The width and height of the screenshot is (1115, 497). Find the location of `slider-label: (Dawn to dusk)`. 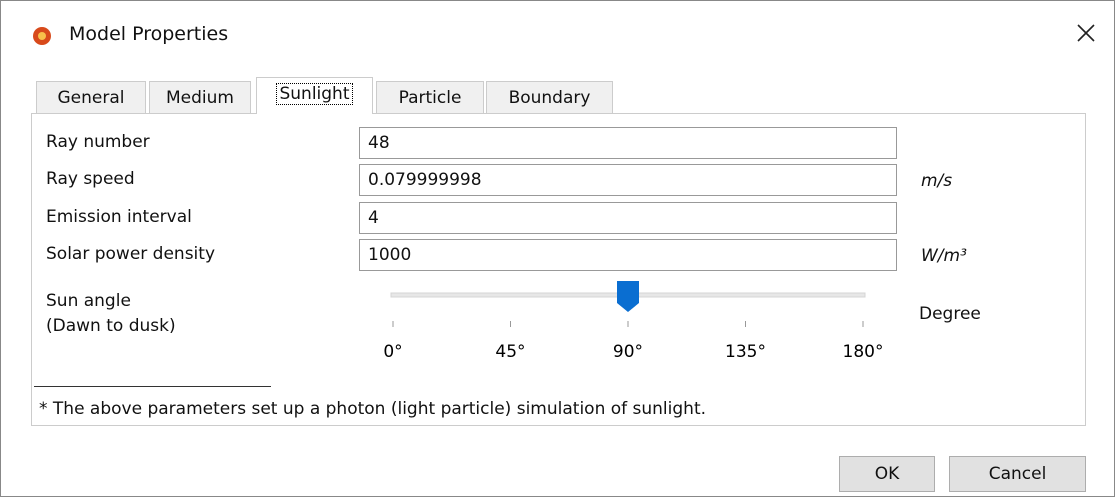

slider-label: (Dawn to dusk) is located at coordinates (111, 326).